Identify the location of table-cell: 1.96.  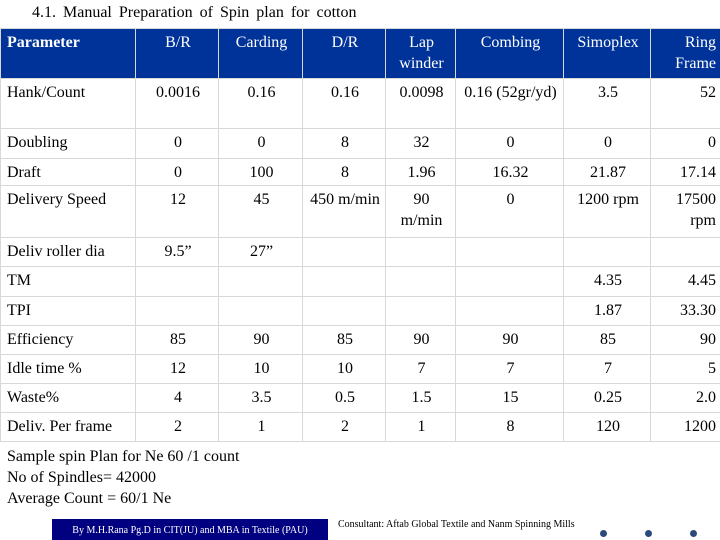
(420, 172).